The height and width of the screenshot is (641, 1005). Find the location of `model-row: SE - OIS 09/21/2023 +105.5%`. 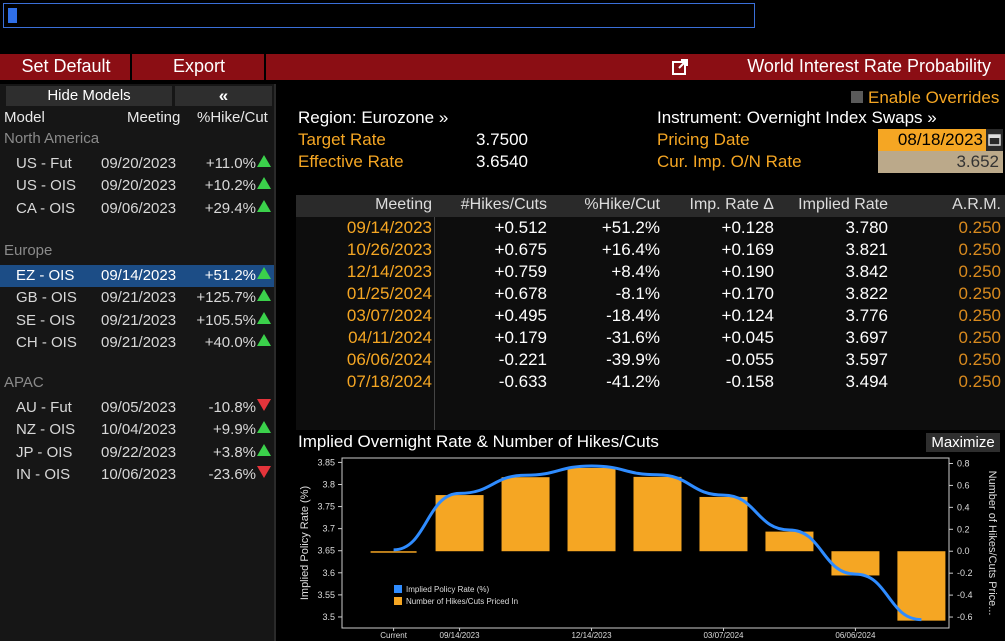

model-row: SE - OIS 09/21/2023 +105.5% is located at coordinates (137, 321).